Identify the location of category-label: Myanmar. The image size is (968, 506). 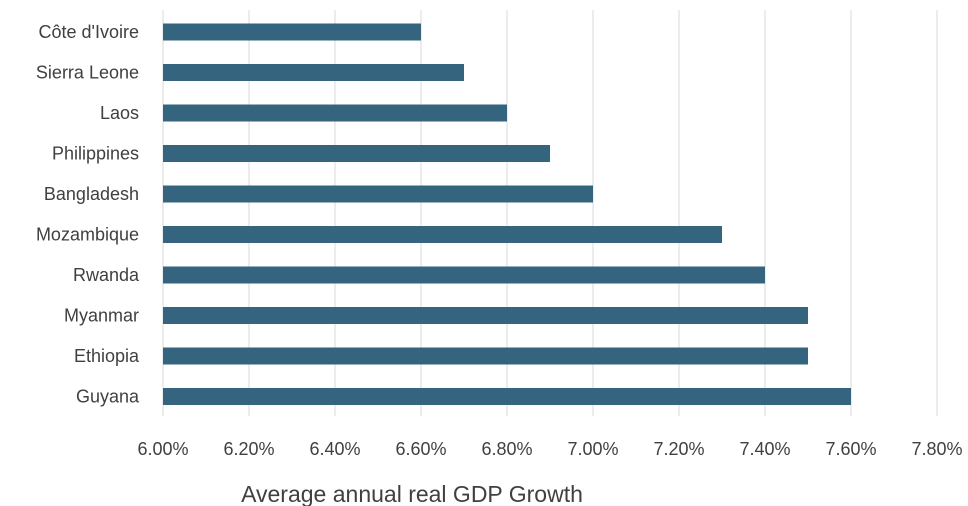
(101, 316).